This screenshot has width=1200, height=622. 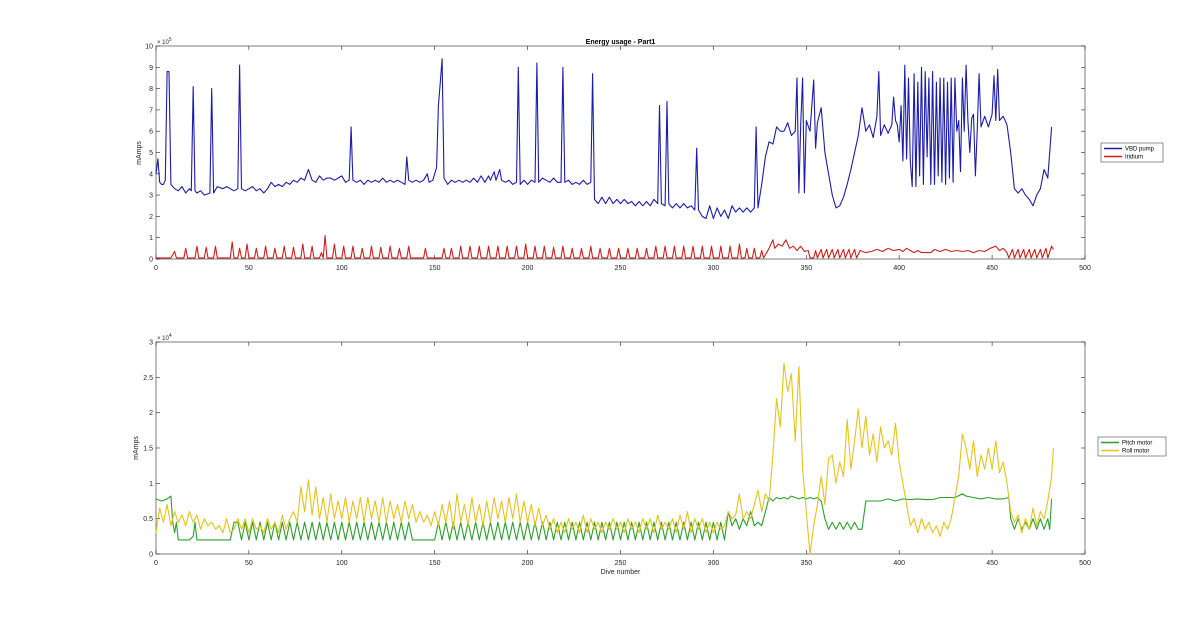 What do you see at coordinates (1137, 444) in the screenshot?
I see `legend-entry-label: Pitch motor` at bounding box center [1137, 444].